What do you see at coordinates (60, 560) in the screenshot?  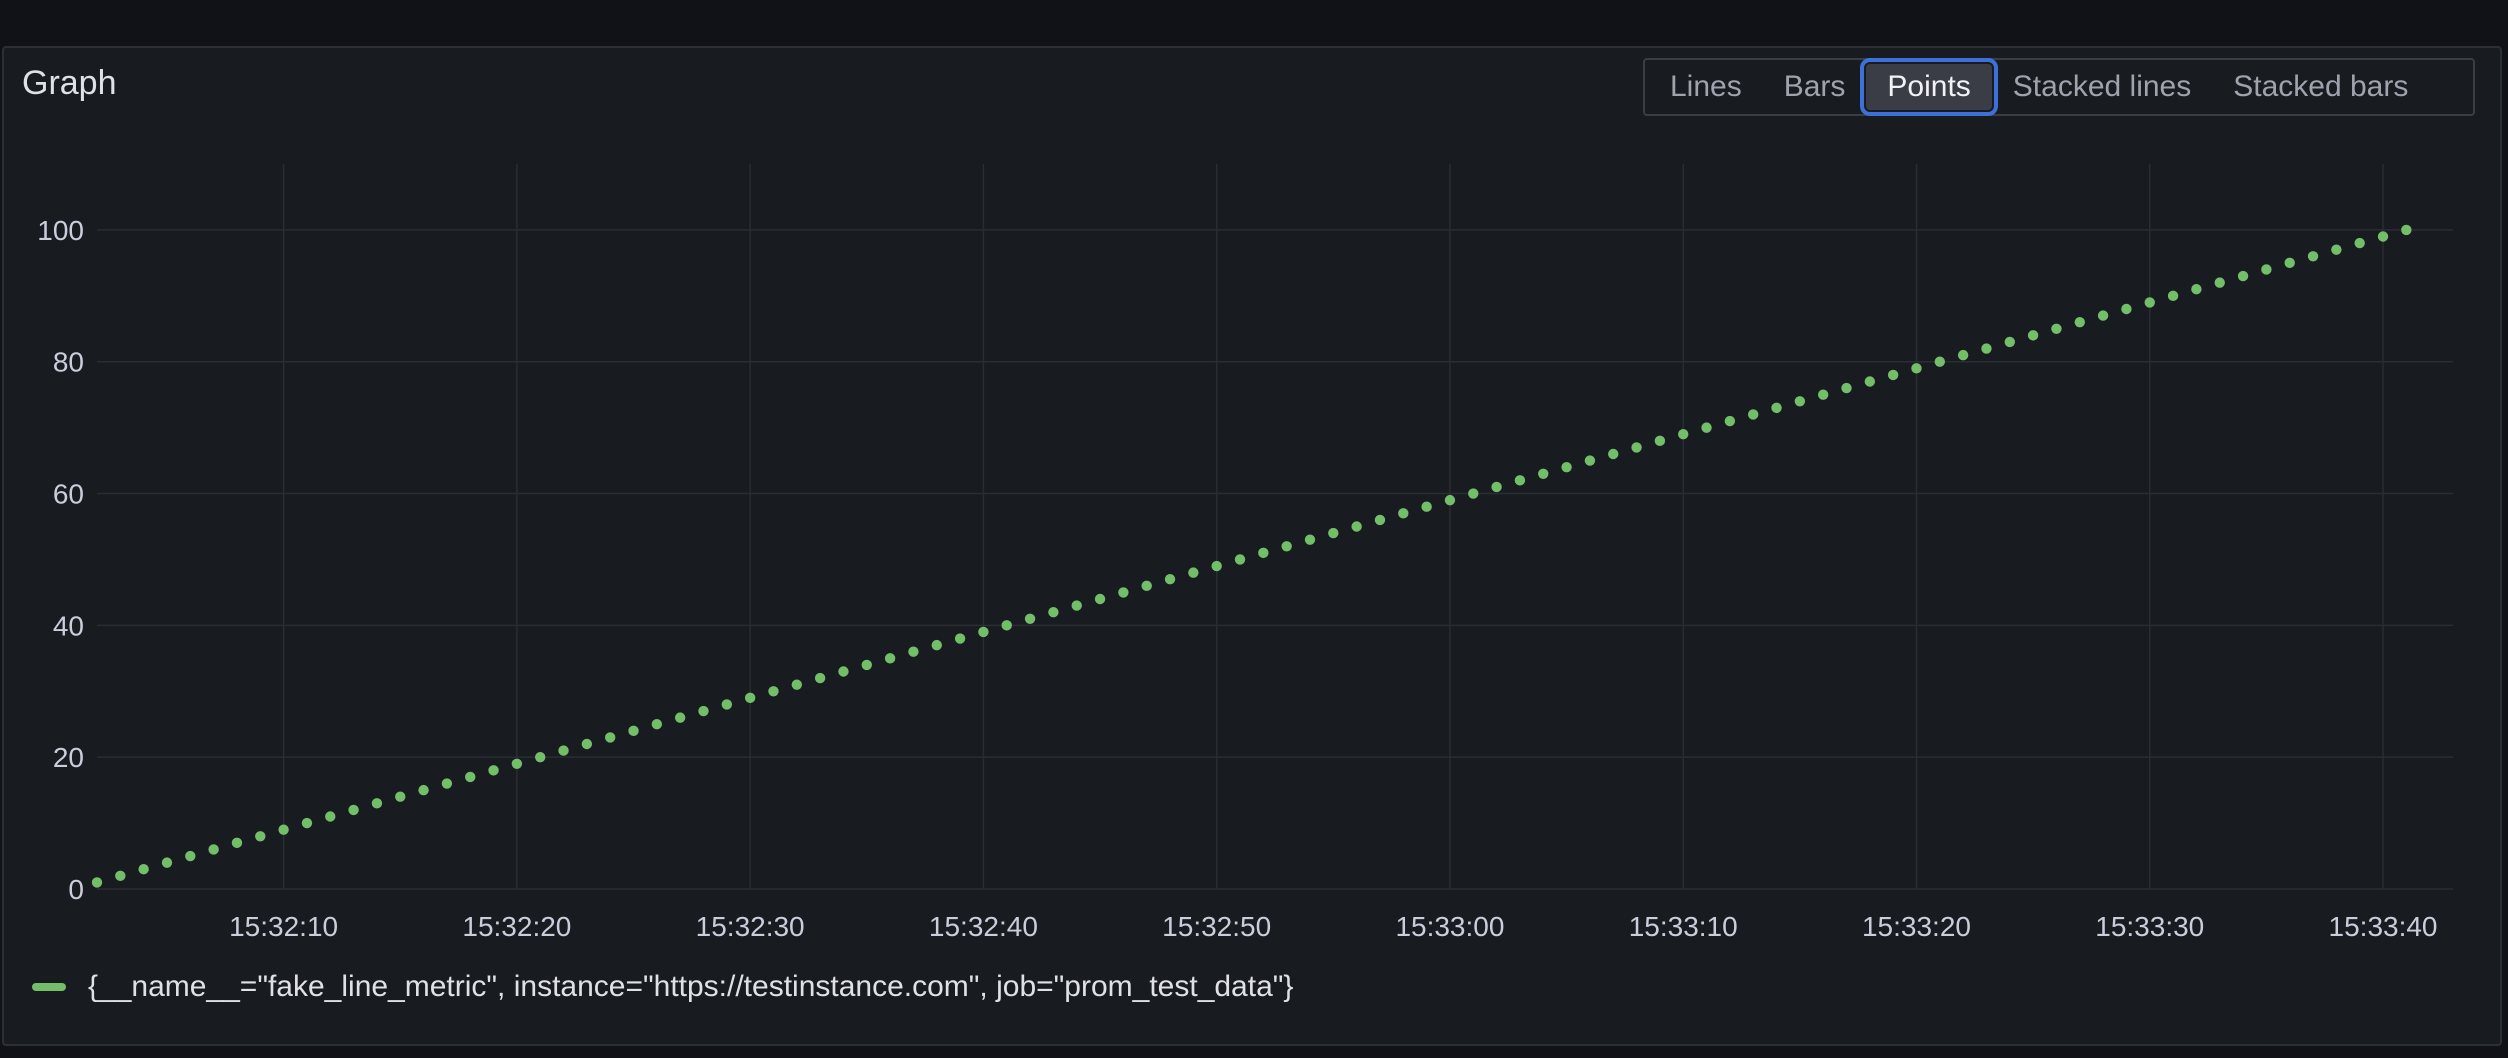 I see `y-axis: 0 20 40 60 80 100` at bounding box center [60, 560].